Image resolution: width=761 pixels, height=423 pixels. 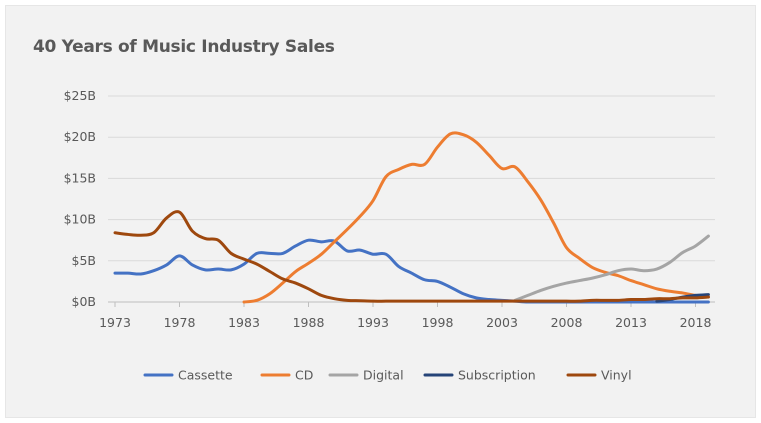 I want to click on x-tick-label: 2008, so click(x=567, y=322).